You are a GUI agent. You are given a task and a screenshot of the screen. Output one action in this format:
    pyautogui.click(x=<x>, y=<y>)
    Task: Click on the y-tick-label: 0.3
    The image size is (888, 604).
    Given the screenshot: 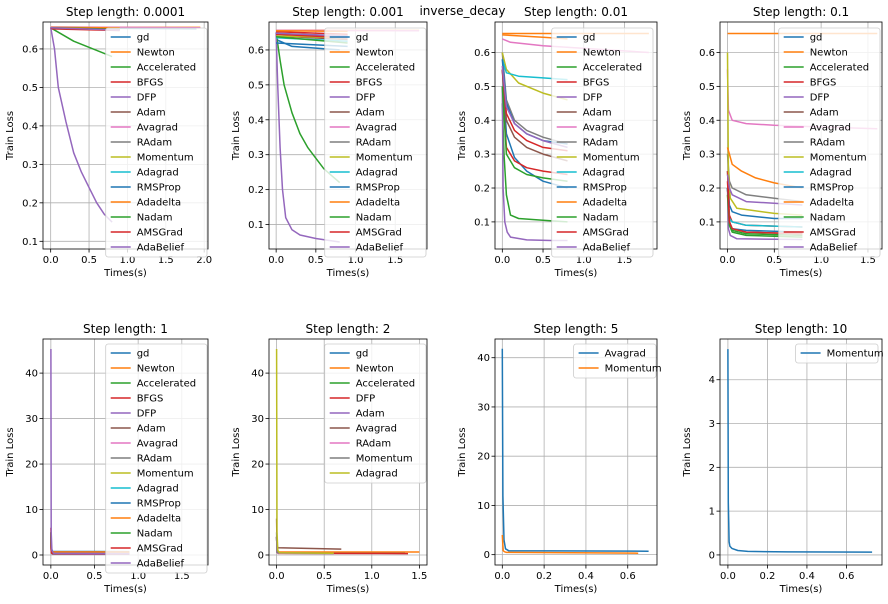 What is the action you would take?
    pyautogui.click(x=482, y=155)
    